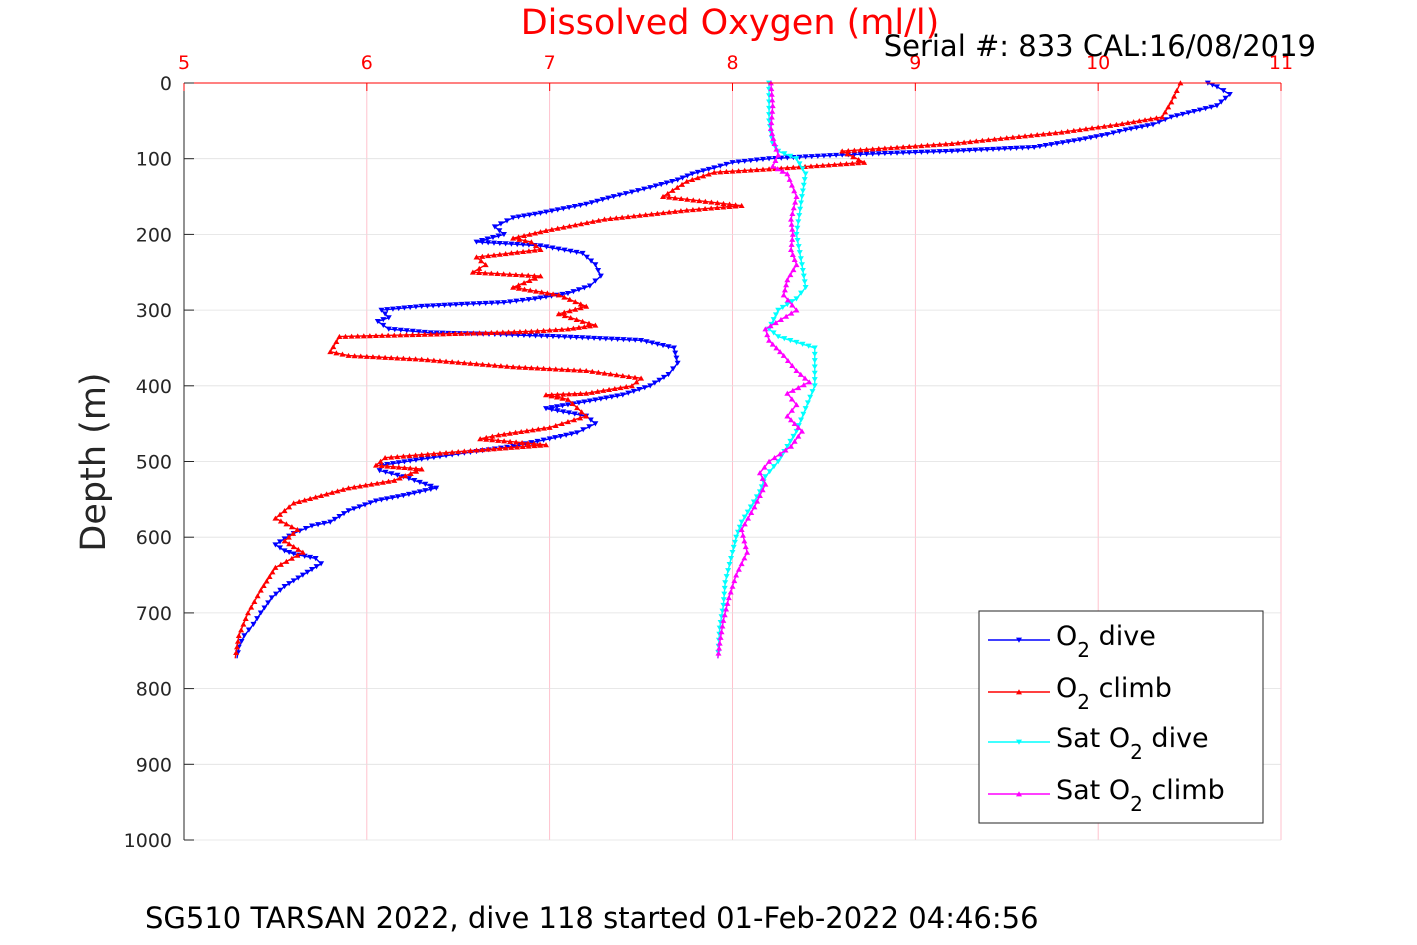 The height and width of the screenshot is (945, 1417). Describe the element at coordinates (154, 765) in the screenshot. I see `y-tick-label: 900` at that location.